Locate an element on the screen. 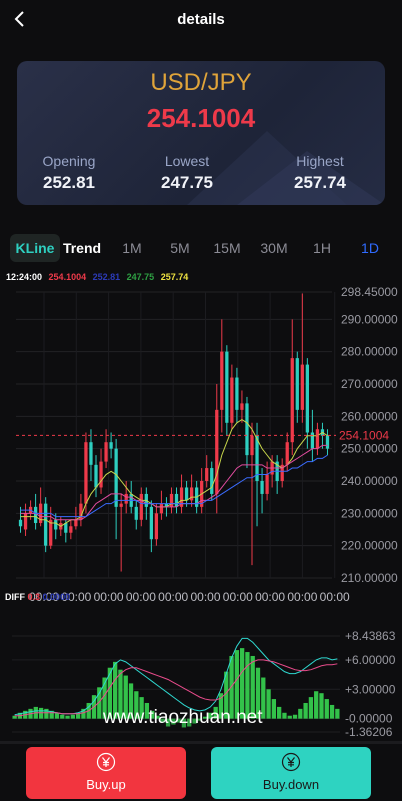 This screenshot has width=402, height=801. tab-30m: 30M is located at coordinates (274, 248).